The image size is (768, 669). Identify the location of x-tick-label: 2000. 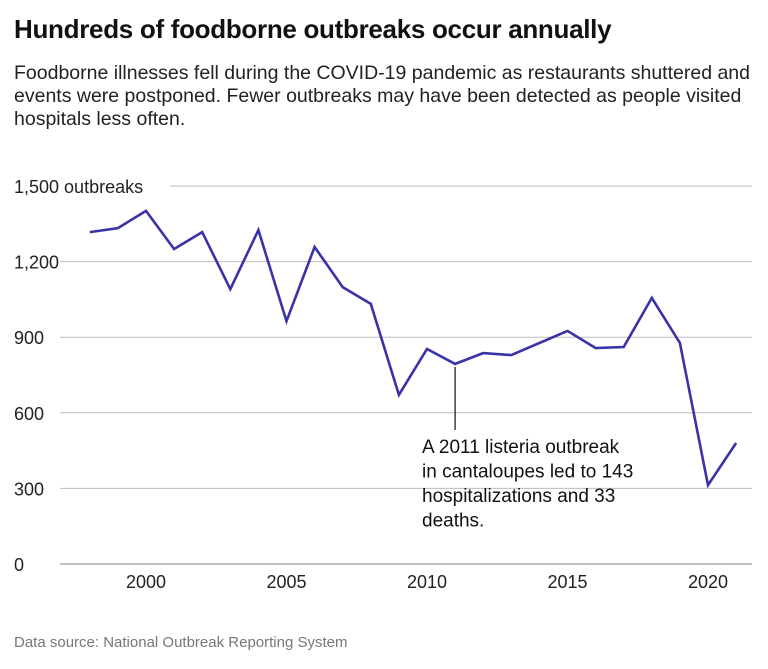
(146, 582).